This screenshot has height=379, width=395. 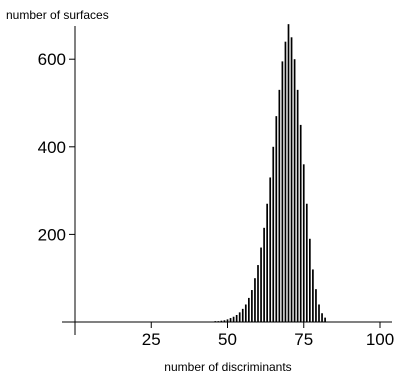 What do you see at coordinates (57, 15) in the screenshot?
I see `y-axis-title: number of surfaces` at bounding box center [57, 15].